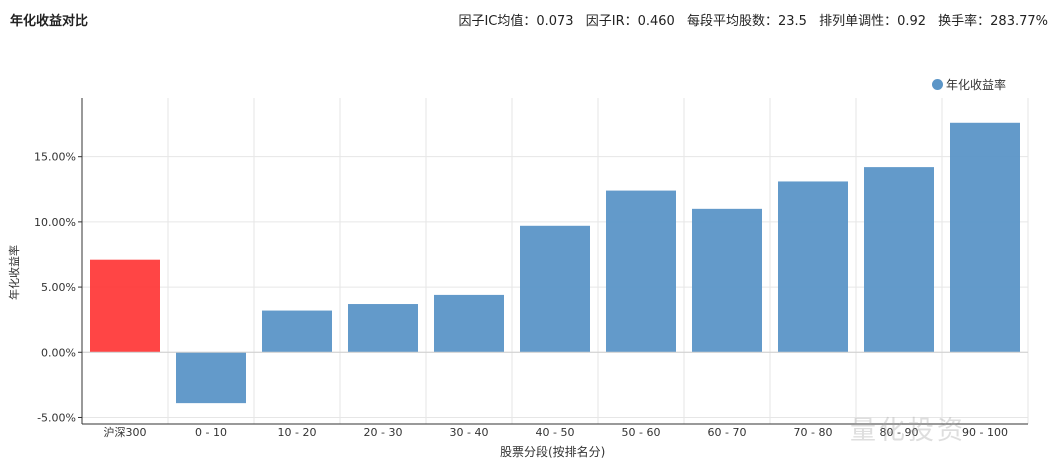 Image resolution: width=1056 pixels, height=466 pixels. What do you see at coordinates (55, 157) in the screenshot?
I see `y-tick-label: 15.00%` at bounding box center [55, 157].